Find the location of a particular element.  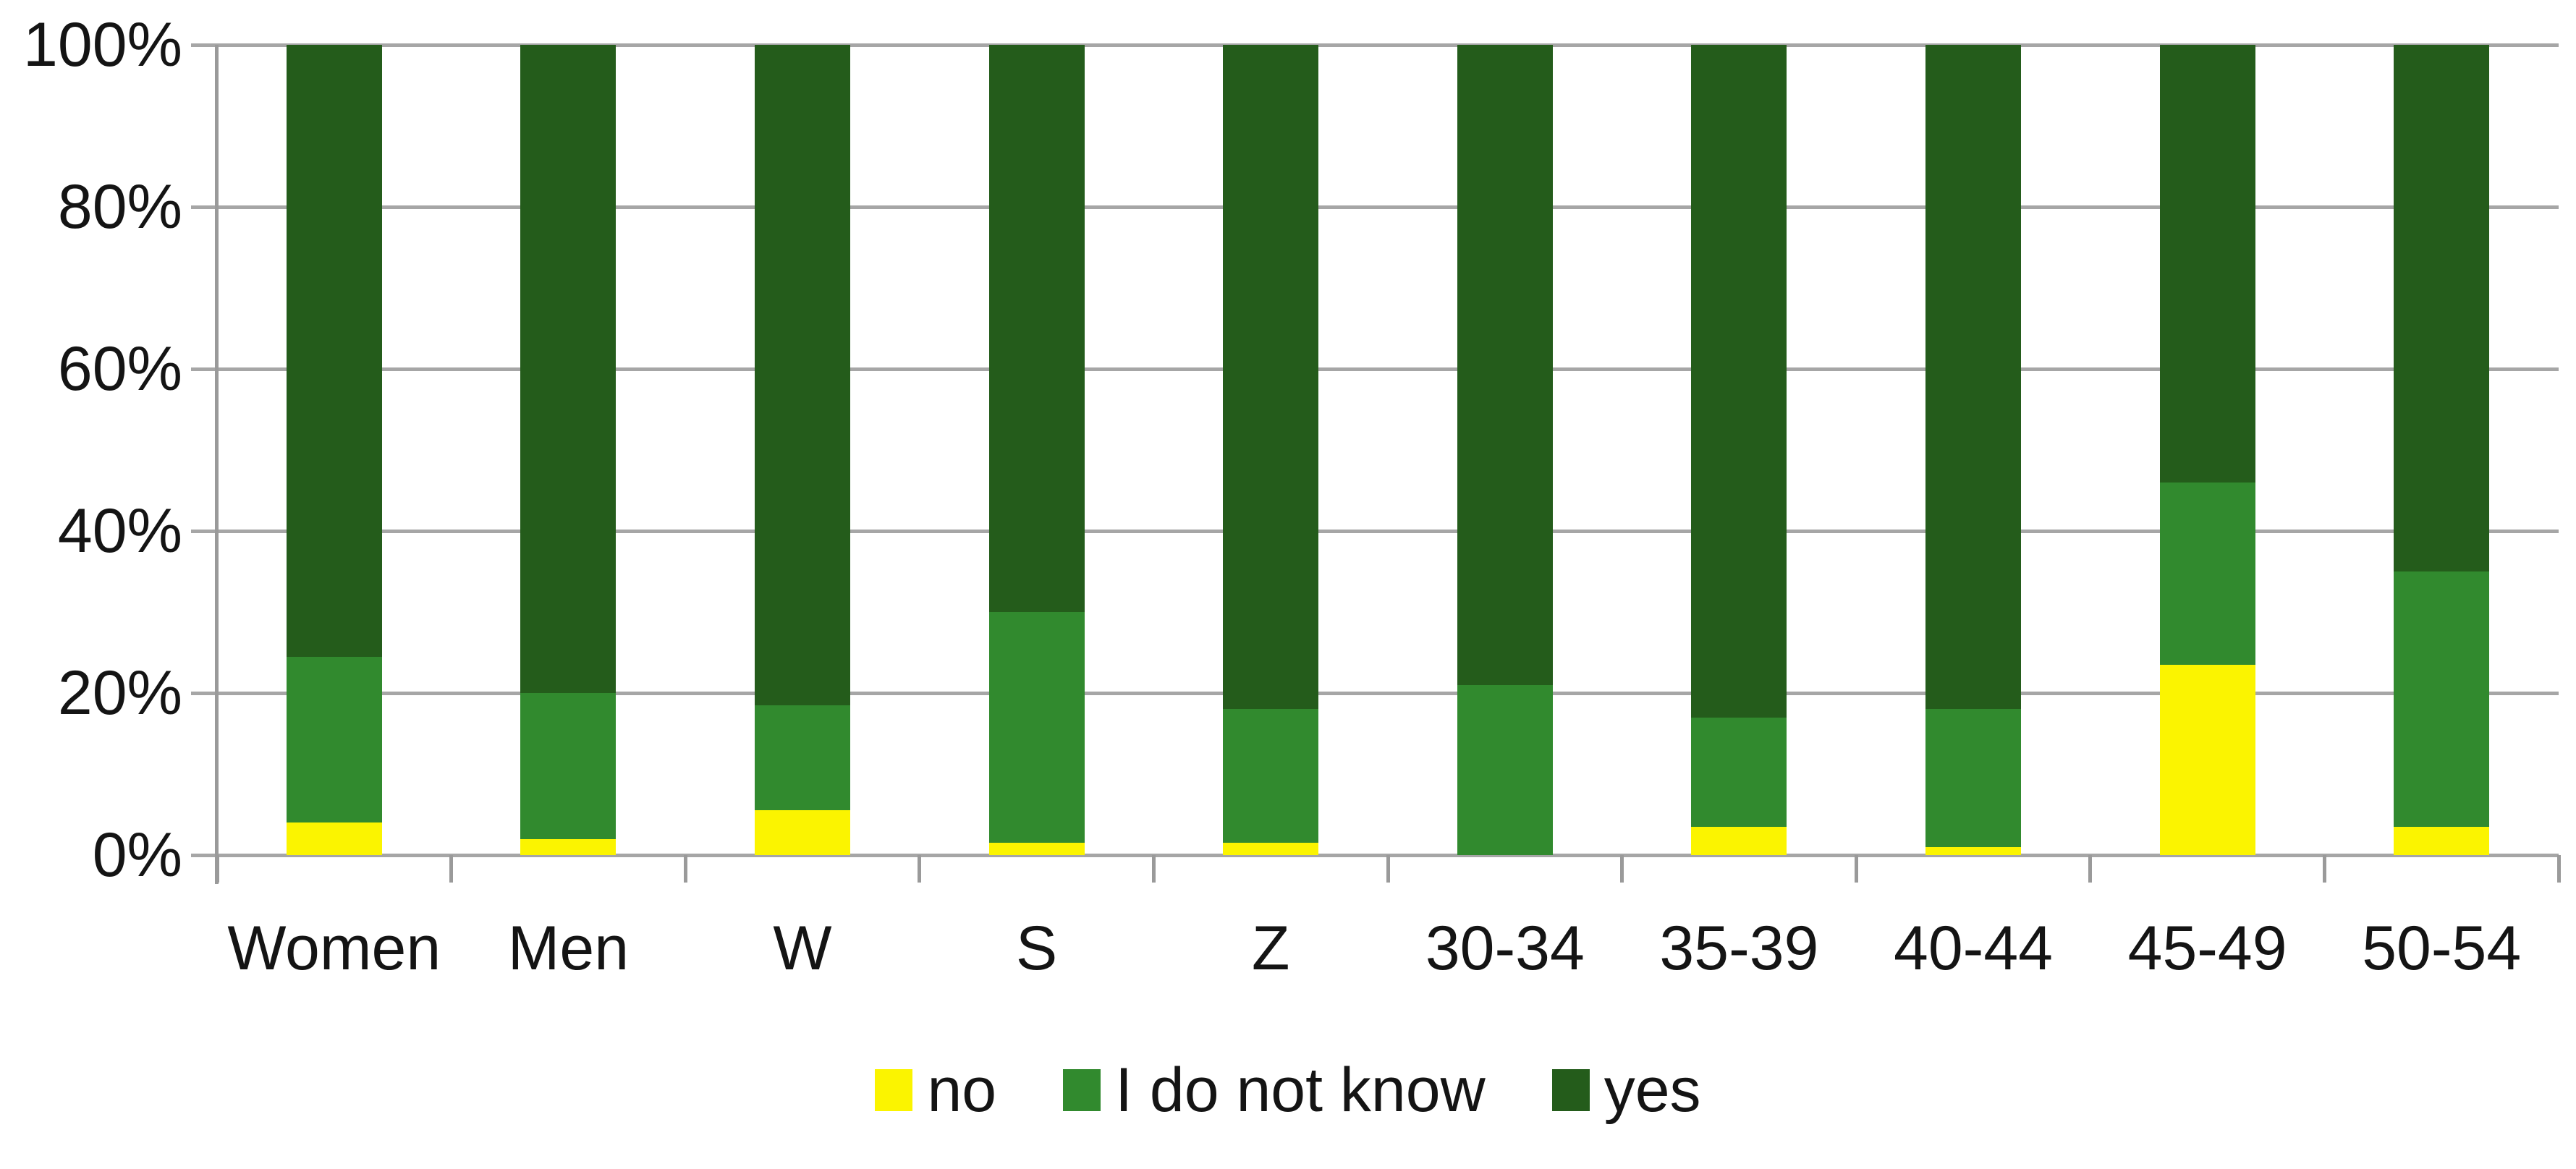

x-axis-label-Z: Z is located at coordinates (1270, 949).